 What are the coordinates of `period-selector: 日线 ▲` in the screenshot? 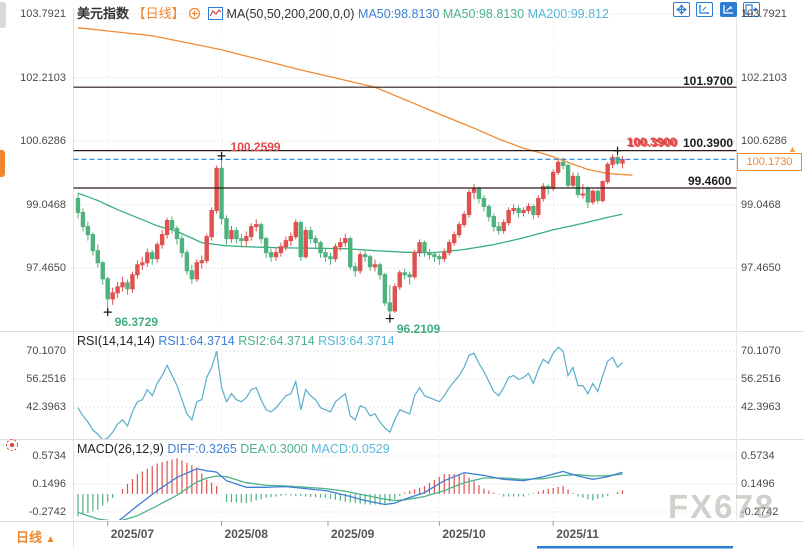 It's located at (36, 536).